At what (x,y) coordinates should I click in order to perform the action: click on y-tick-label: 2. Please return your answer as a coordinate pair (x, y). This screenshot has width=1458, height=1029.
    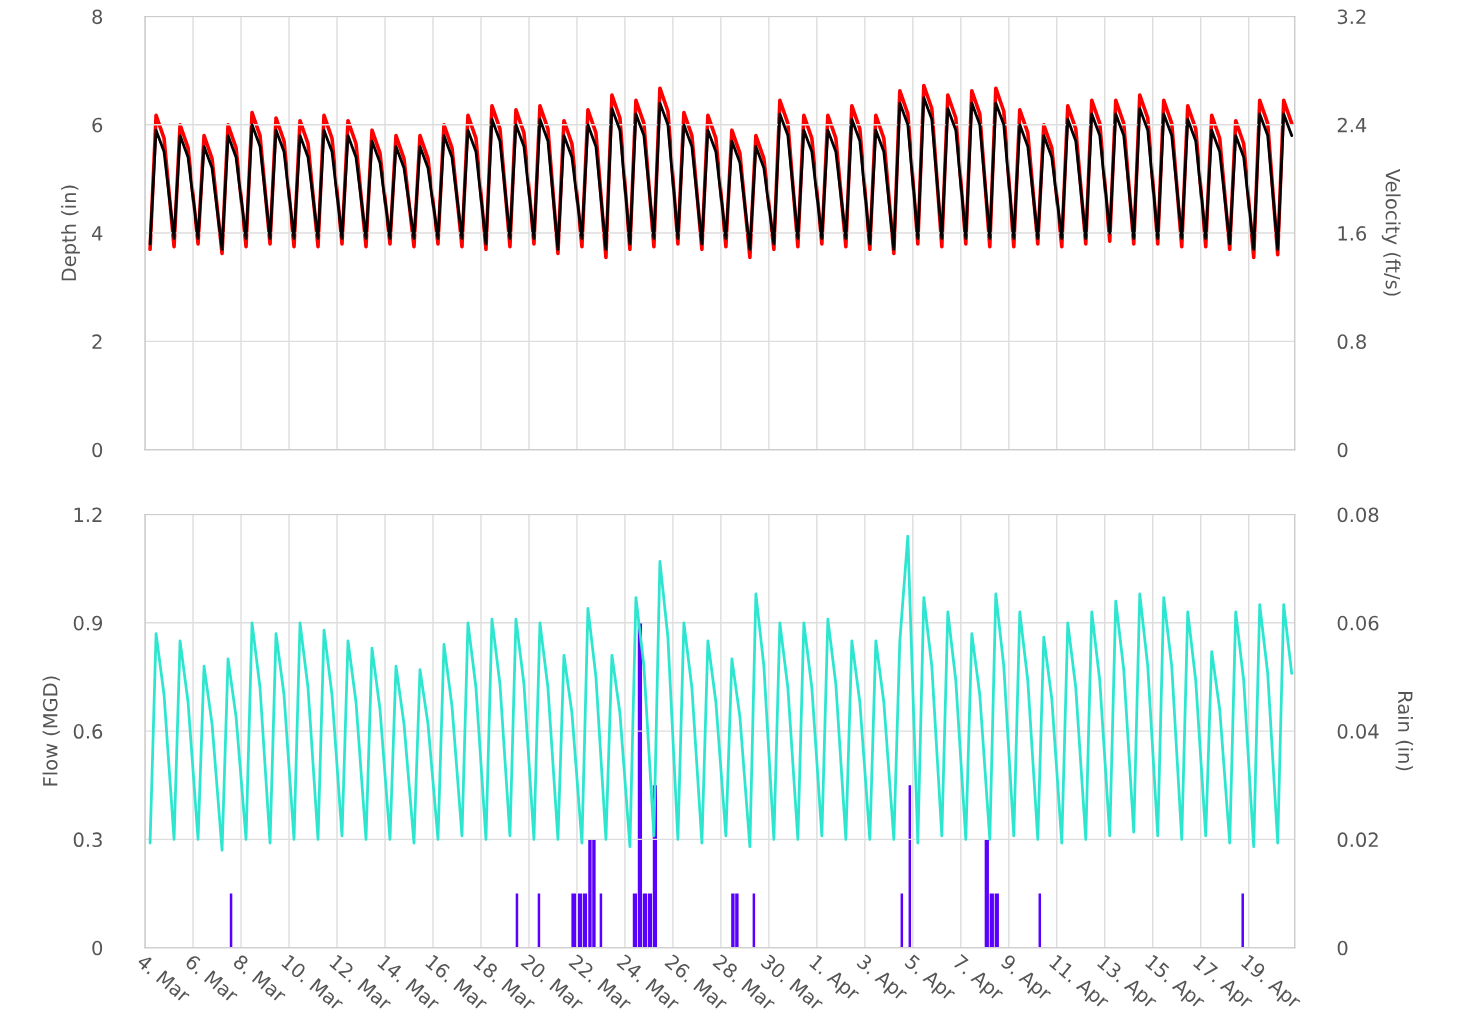
    Looking at the image, I should click on (97, 341).